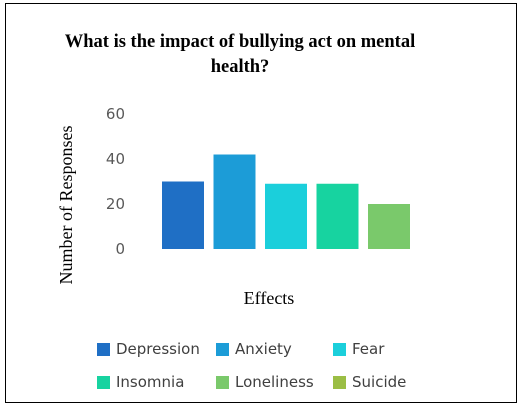  What do you see at coordinates (115, 114) in the screenshot?
I see `y-tick-label: 60` at bounding box center [115, 114].